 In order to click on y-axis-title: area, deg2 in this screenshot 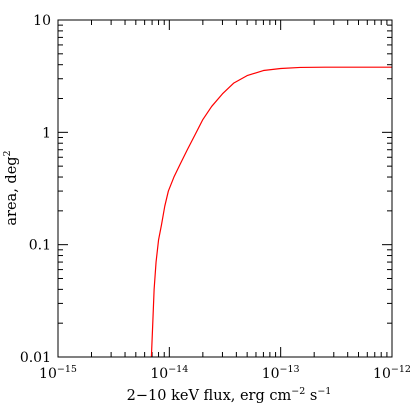, I will do `click(11, 187)`.